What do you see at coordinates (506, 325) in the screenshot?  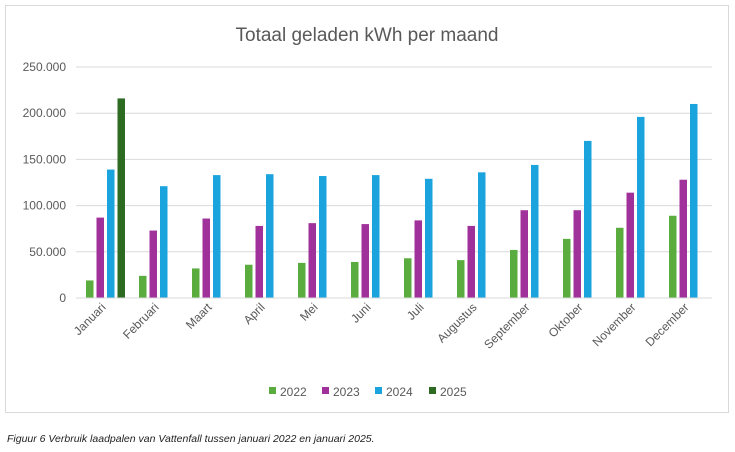 I see `x-tick-label: September` at bounding box center [506, 325].